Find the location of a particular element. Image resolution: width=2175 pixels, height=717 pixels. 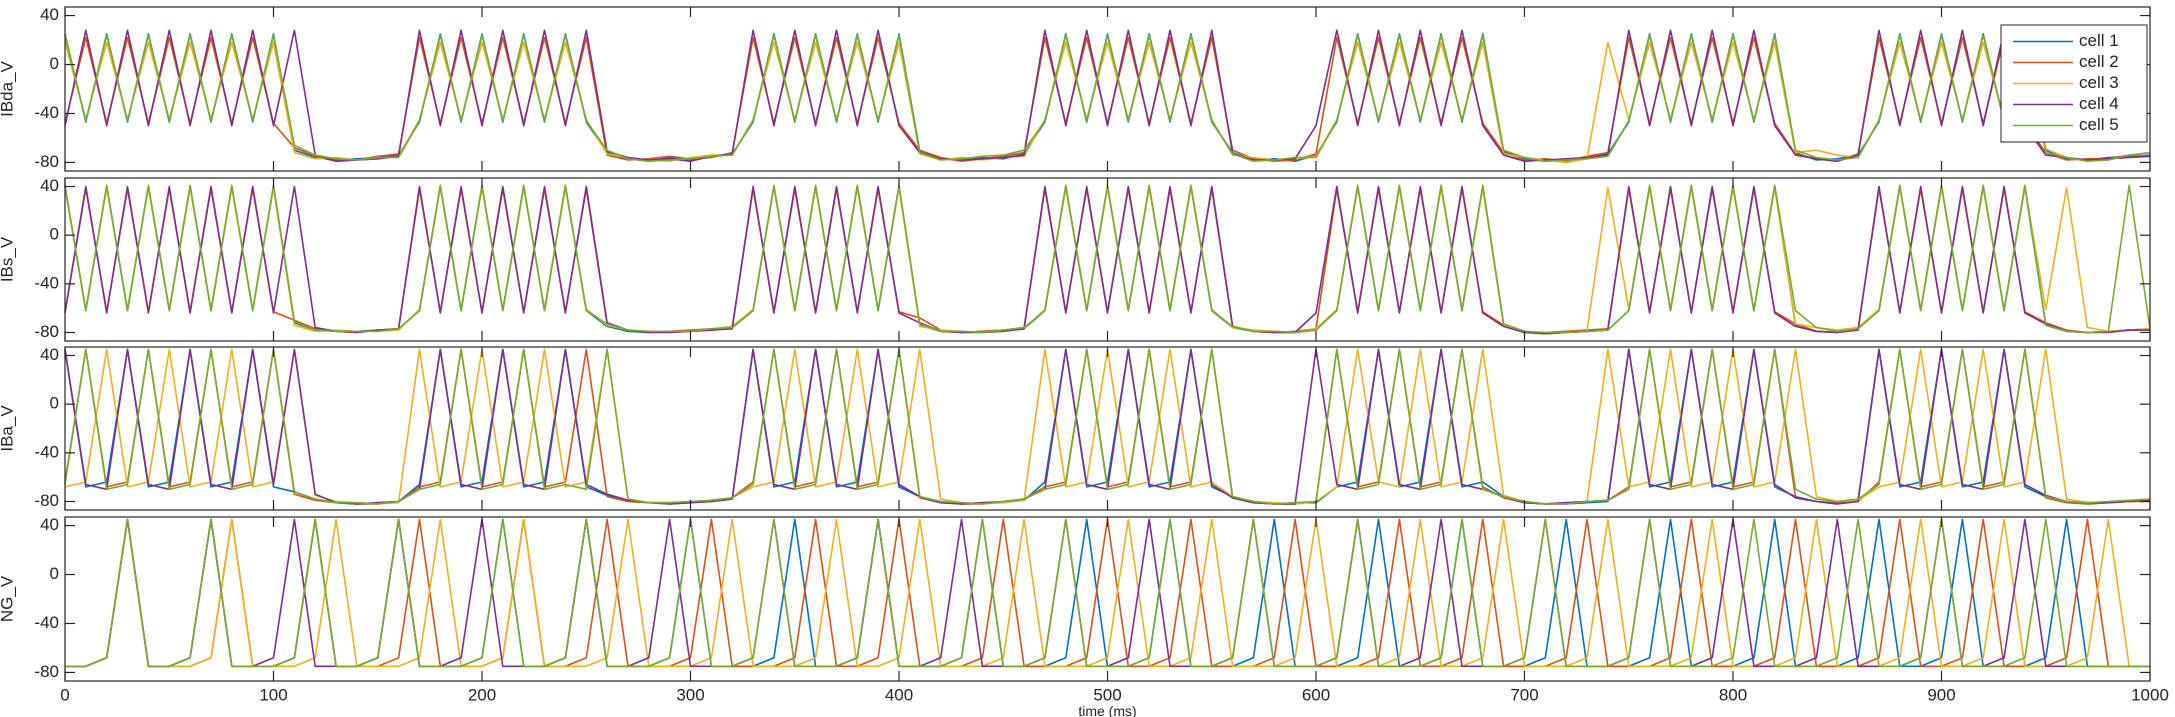

x-tick-label: 600 is located at coordinates (1316, 694).